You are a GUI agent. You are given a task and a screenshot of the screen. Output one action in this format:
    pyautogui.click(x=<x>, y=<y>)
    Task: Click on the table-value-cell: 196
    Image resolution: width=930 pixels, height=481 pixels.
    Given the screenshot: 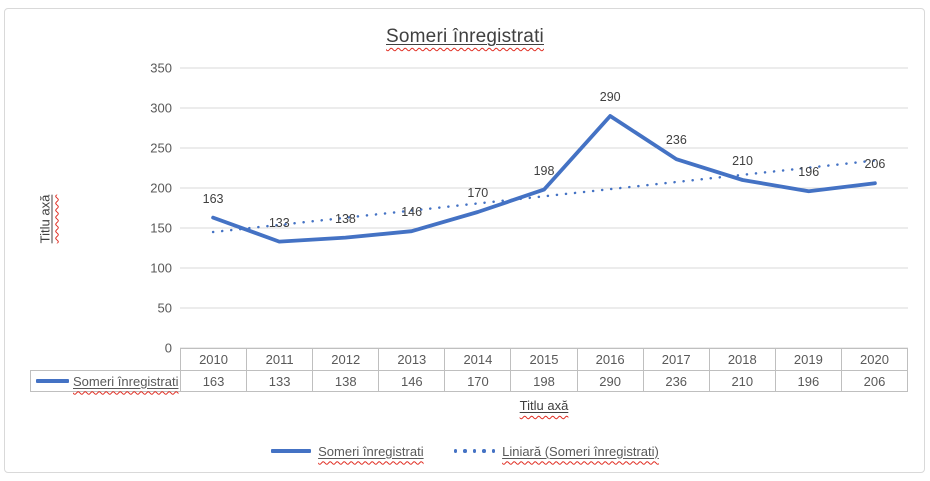 What is the action you would take?
    pyautogui.click(x=809, y=381)
    